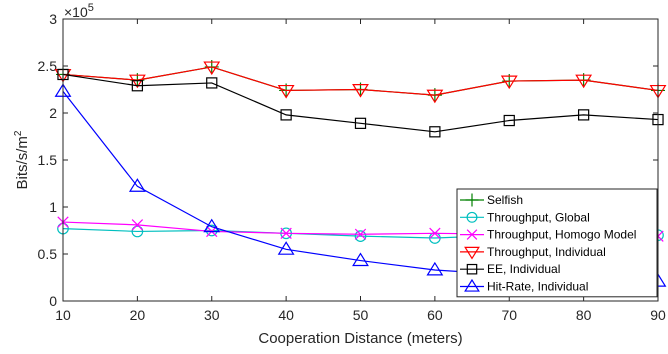  Describe the element at coordinates (76, 12) in the screenshot. I see `y-multiplier-base: ×10` at that location.